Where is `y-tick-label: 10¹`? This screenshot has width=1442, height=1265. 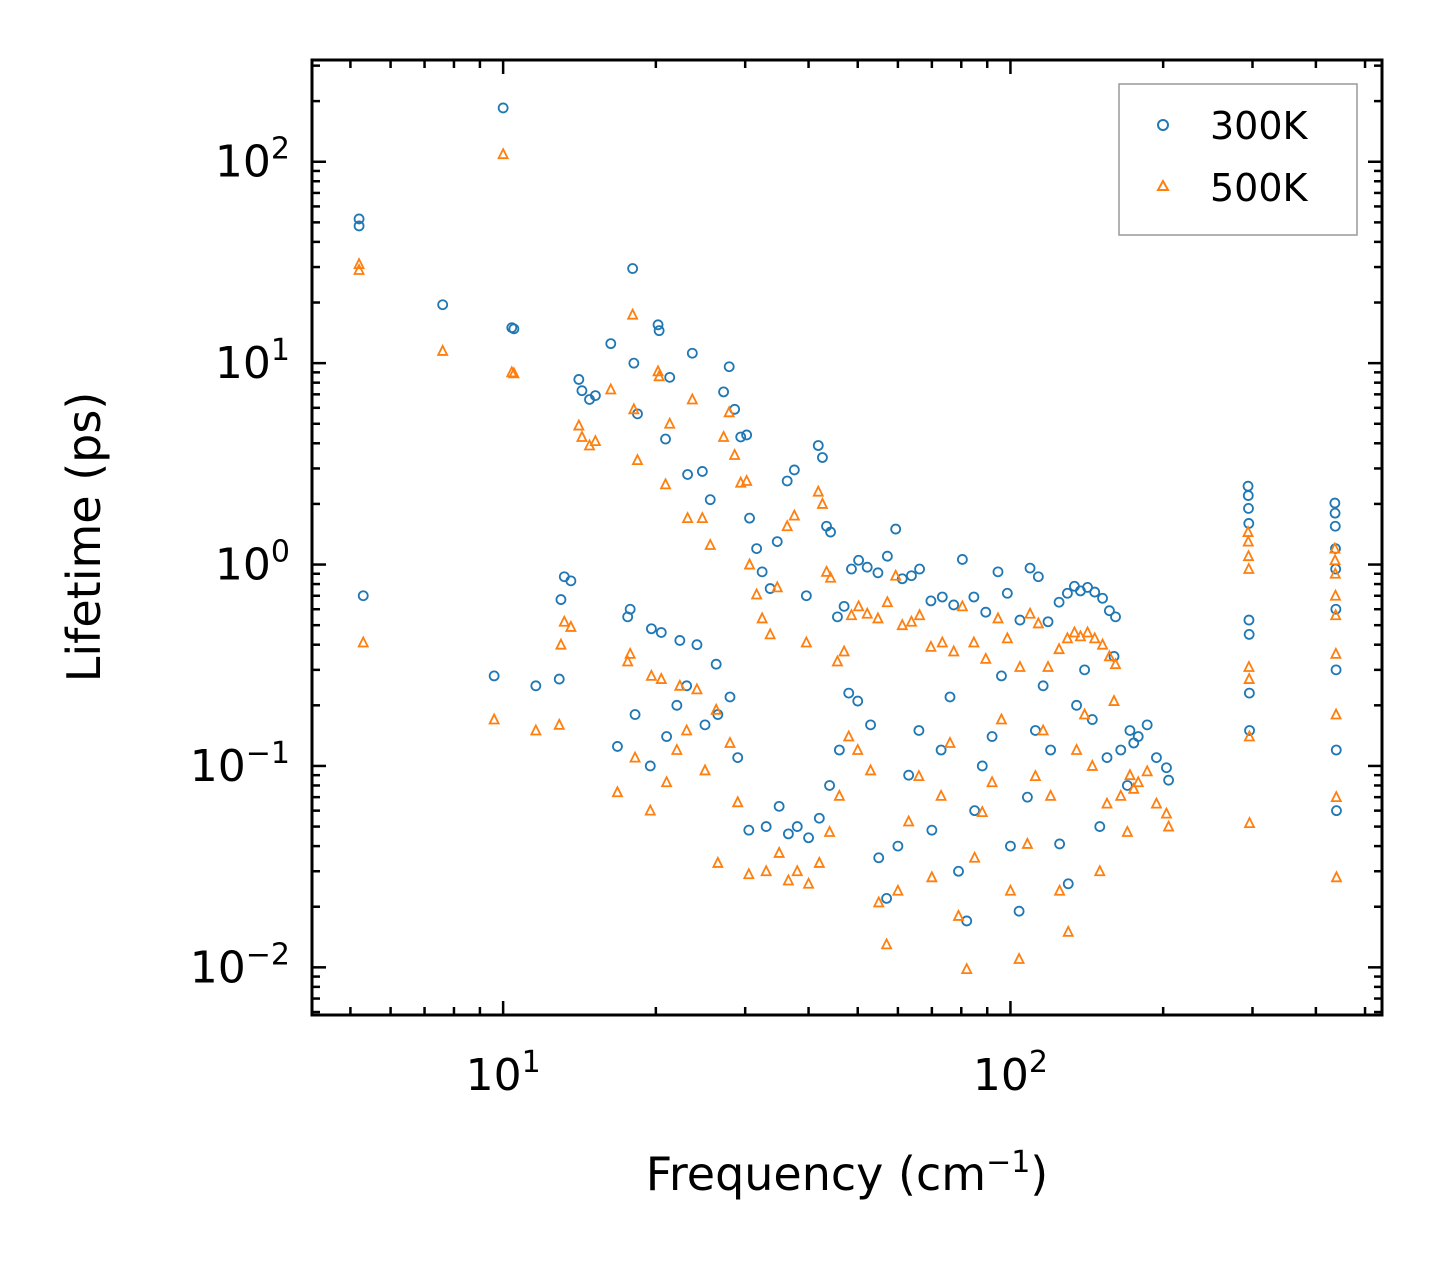
y-tick-label: 10¹ is located at coordinates (252, 361).